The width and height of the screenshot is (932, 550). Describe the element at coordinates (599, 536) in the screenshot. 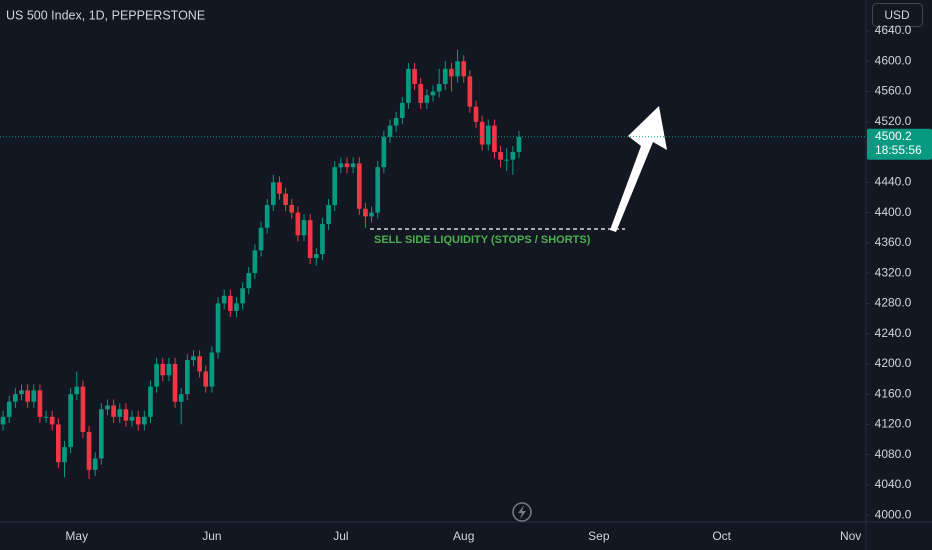

I see `x-tick-label: Sep` at that location.